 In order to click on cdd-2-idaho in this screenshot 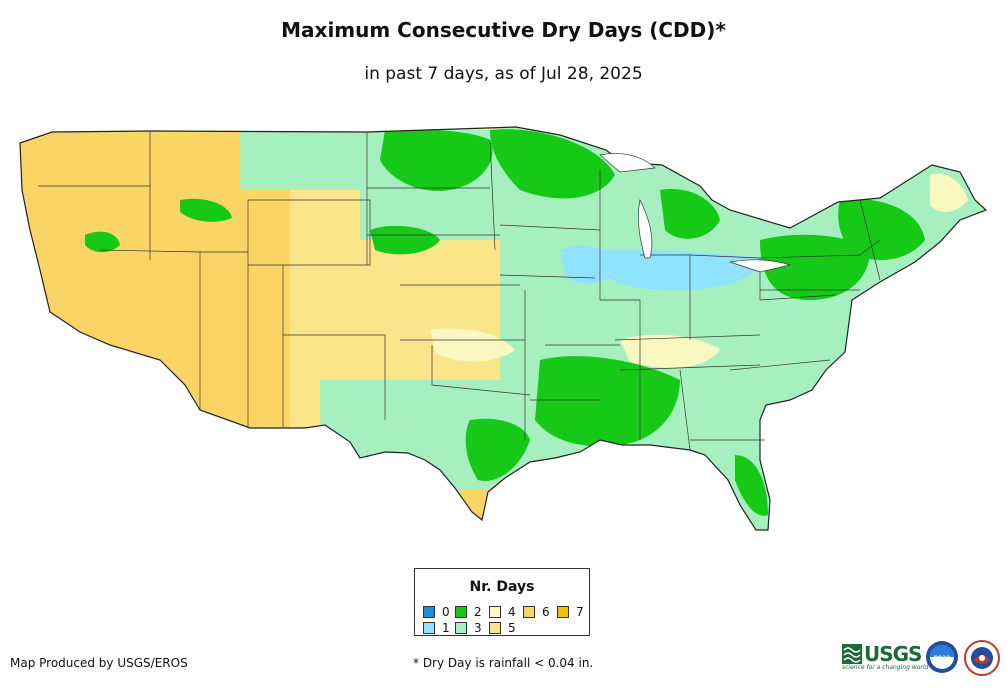, I will do `click(206, 210)`.